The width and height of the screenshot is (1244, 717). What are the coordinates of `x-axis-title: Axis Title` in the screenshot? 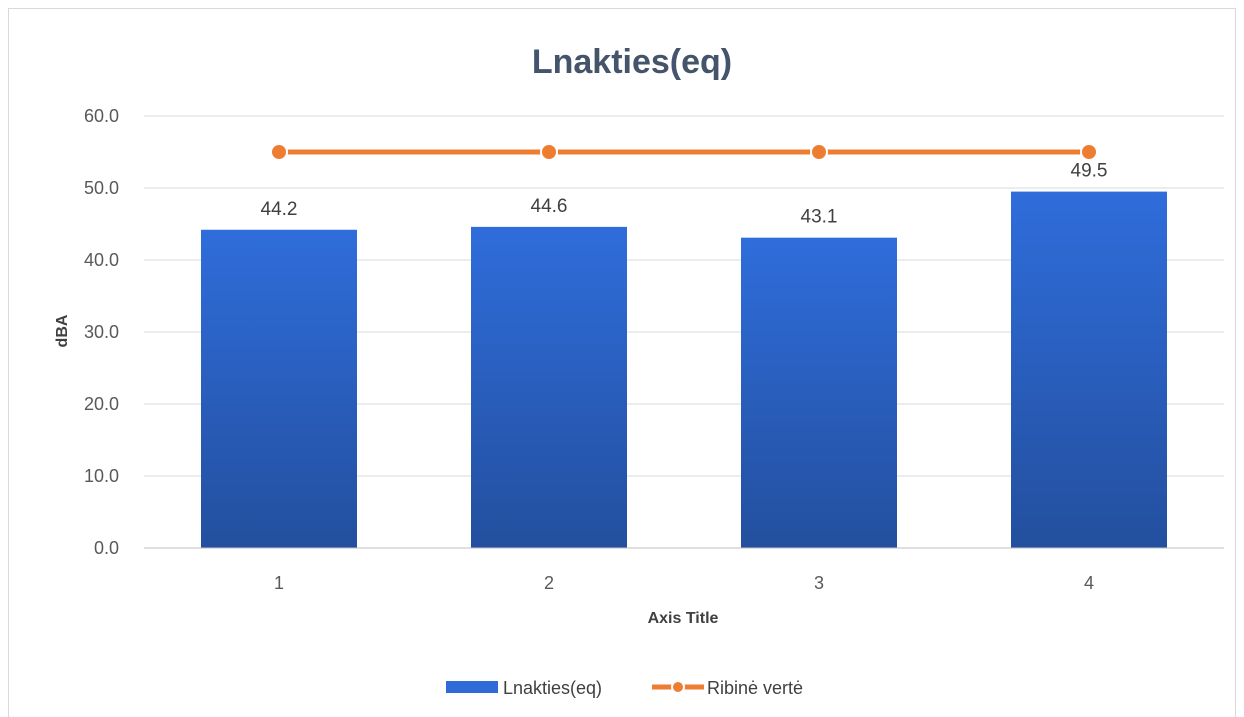 It's located at (683, 618).